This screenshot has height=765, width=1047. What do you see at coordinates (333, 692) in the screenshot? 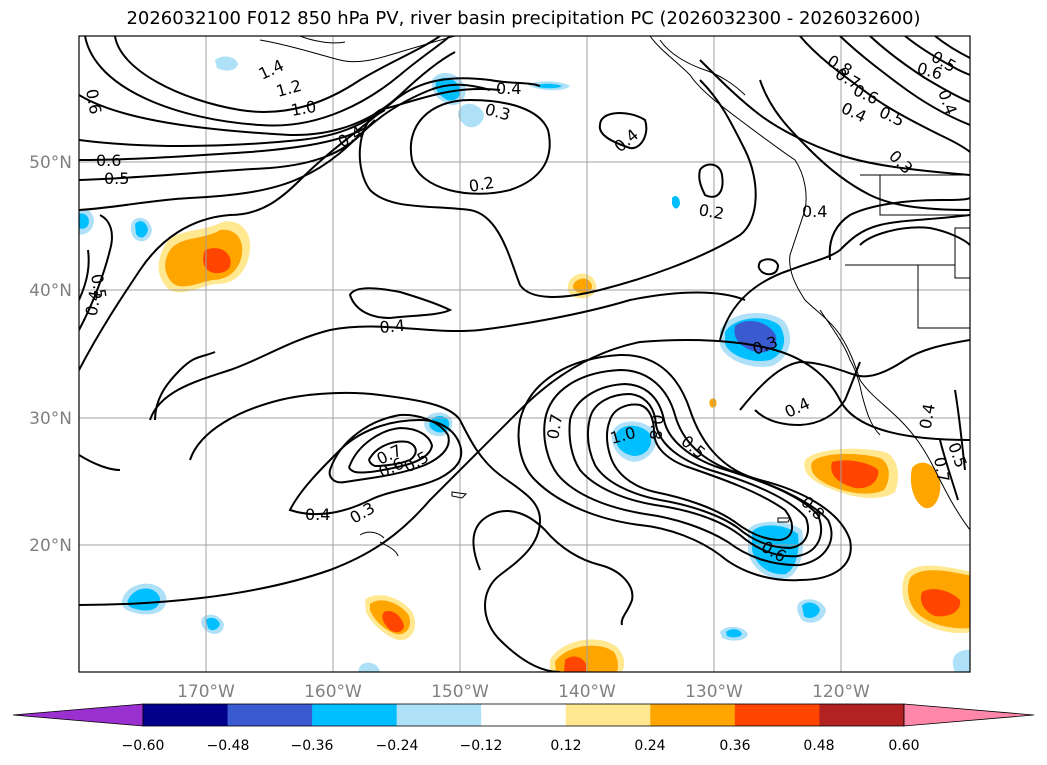
I see `lon-label: 160°W` at bounding box center [333, 692].